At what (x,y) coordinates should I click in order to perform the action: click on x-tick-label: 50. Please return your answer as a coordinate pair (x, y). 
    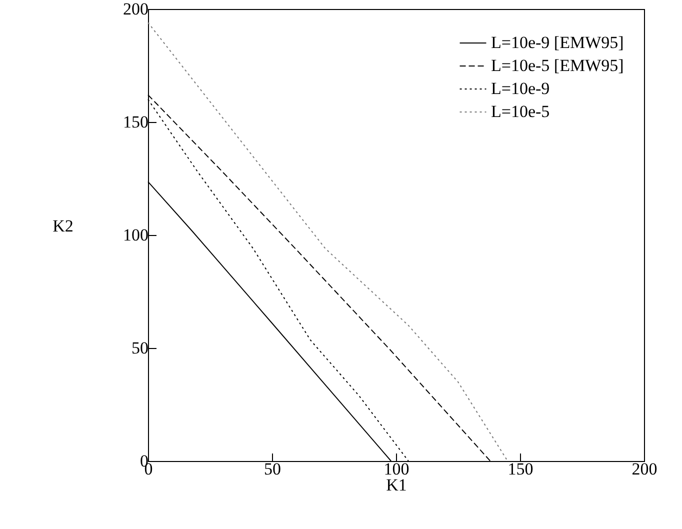
    Looking at the image, I should click on (272, 469).